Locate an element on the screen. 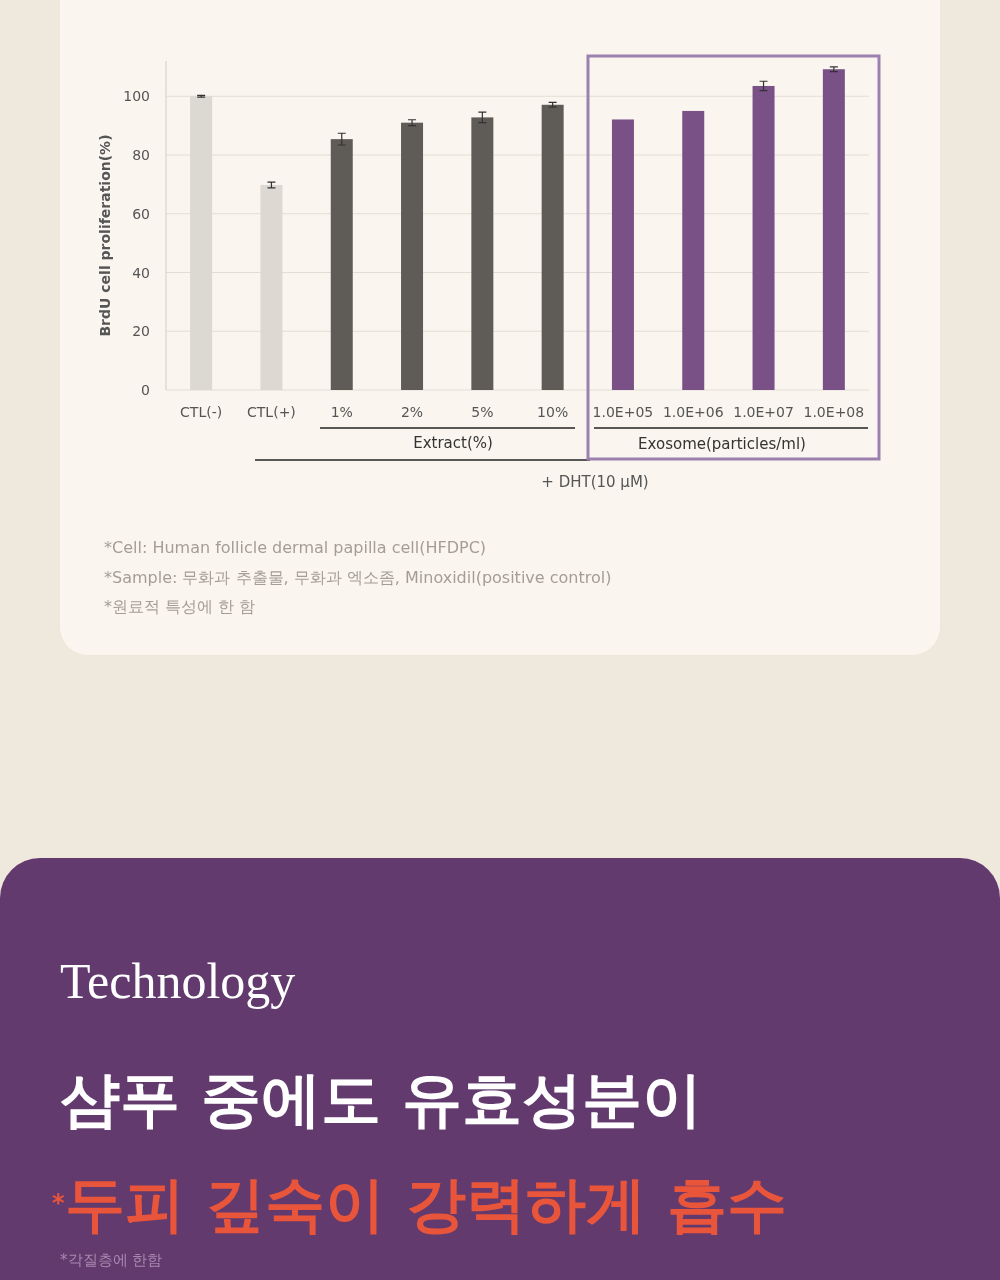 The image size is (1000, 1280). x-tick-label: 5% is located at coordinates (482, 412).